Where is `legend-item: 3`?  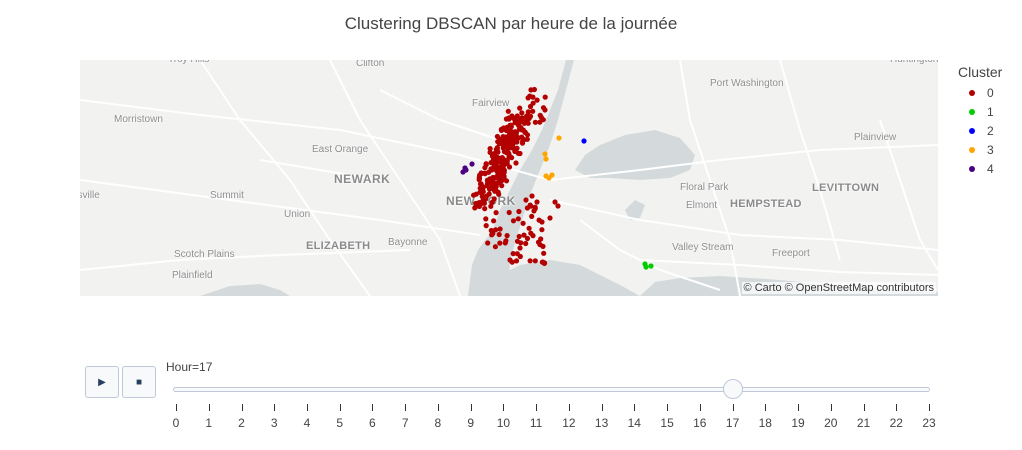
legend-item: 3 is located at coordinates (976, 149).